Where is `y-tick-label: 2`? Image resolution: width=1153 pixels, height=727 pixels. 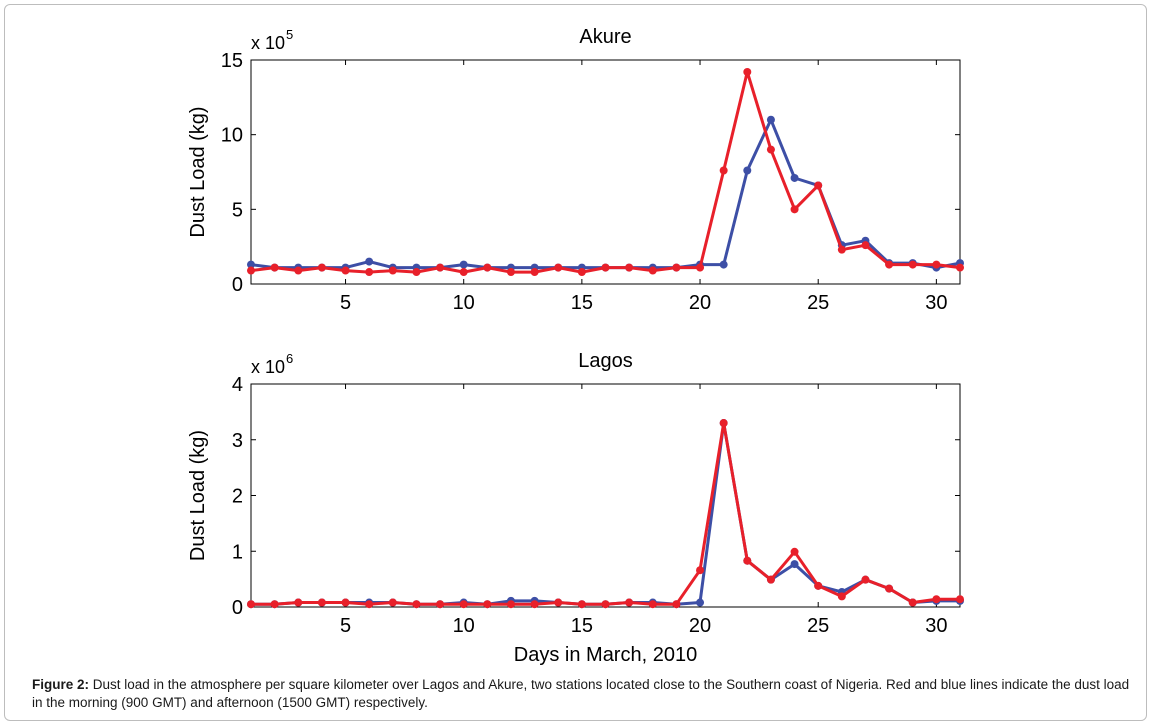
y-tick-label: 2 is located at coordinates (237, 497).